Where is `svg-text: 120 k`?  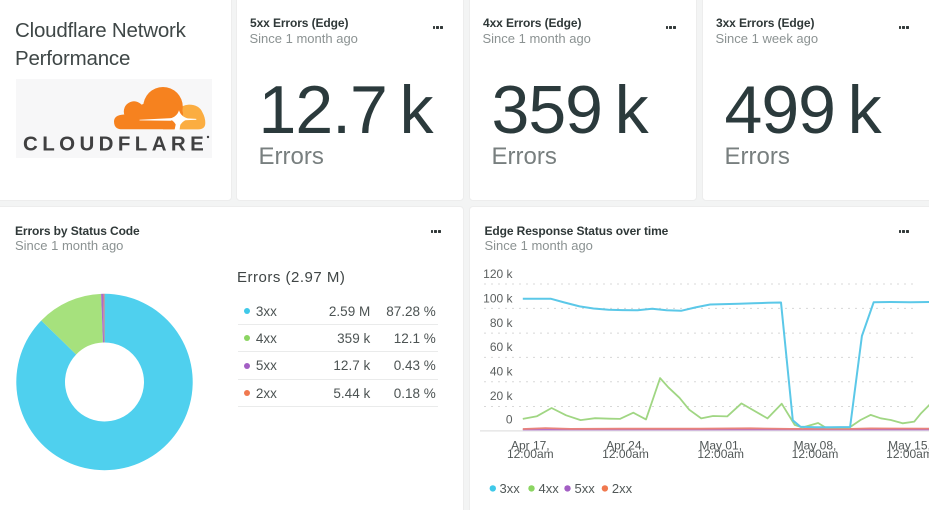
svg-text: 120 k is located at coordinates (498, 274).